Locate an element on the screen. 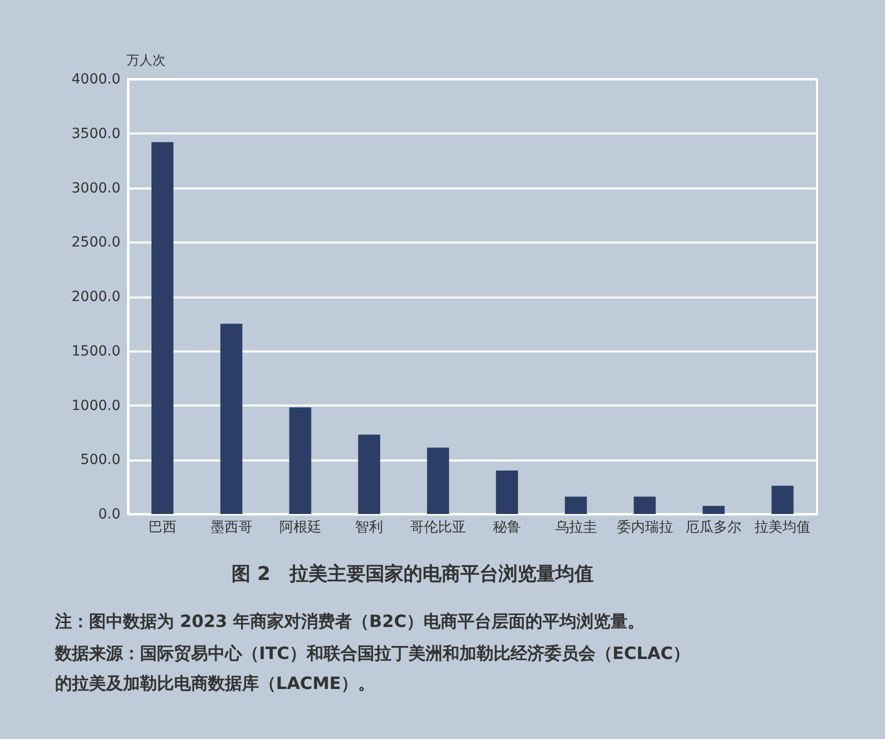  x-tick-label: 乌拉圭 is located at coordinates (575, 528).